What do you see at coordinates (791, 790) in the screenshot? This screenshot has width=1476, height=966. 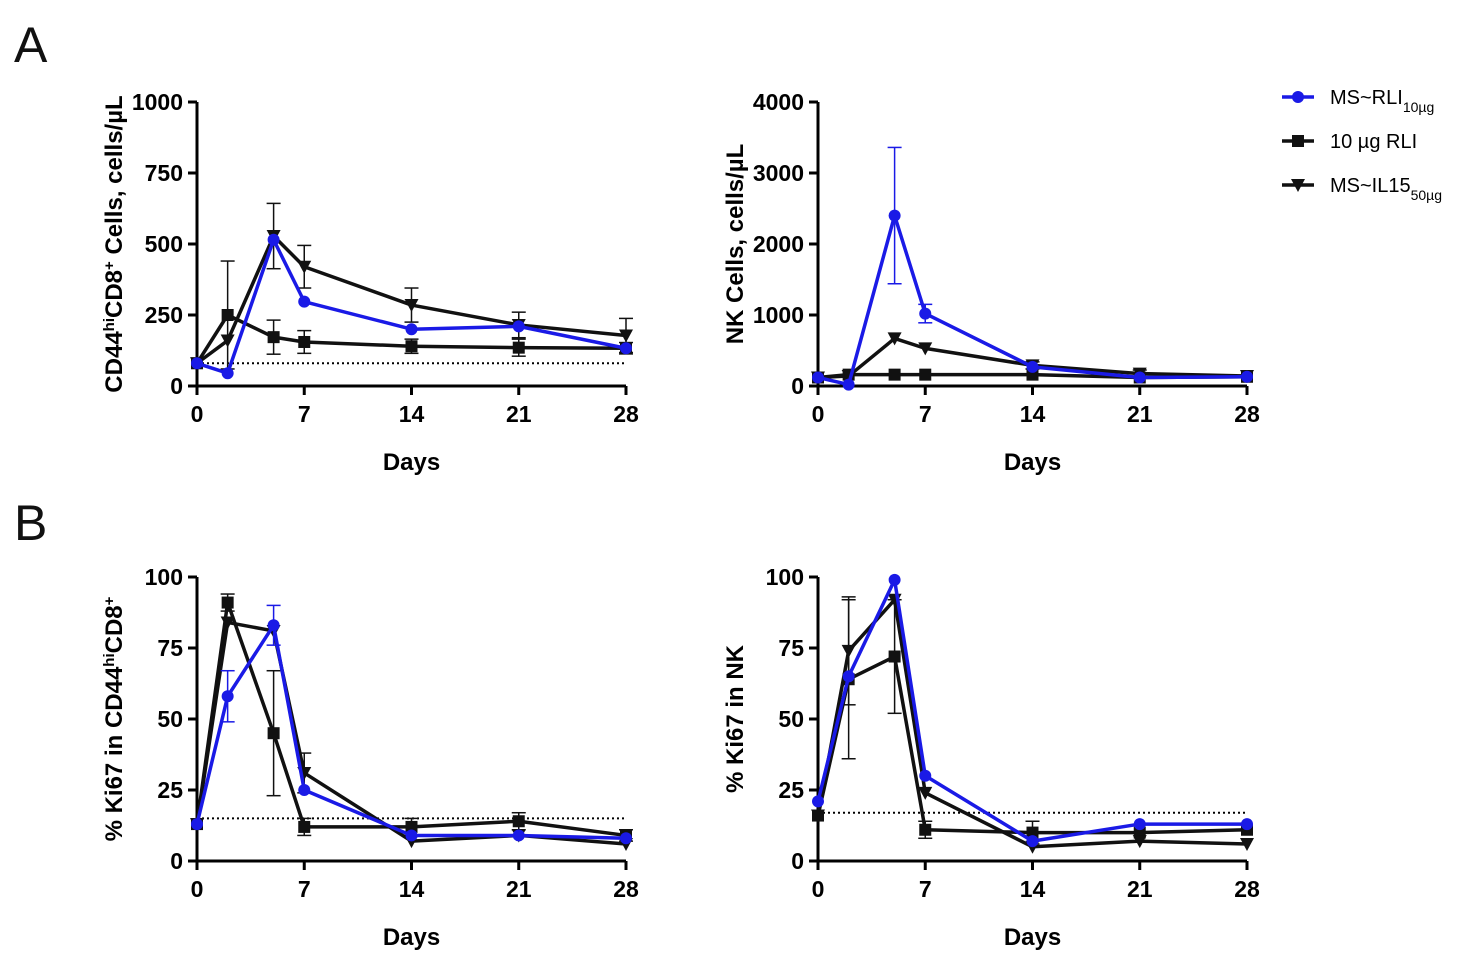 I see `y-tick-label: 25` at bounding box center [791, 790].